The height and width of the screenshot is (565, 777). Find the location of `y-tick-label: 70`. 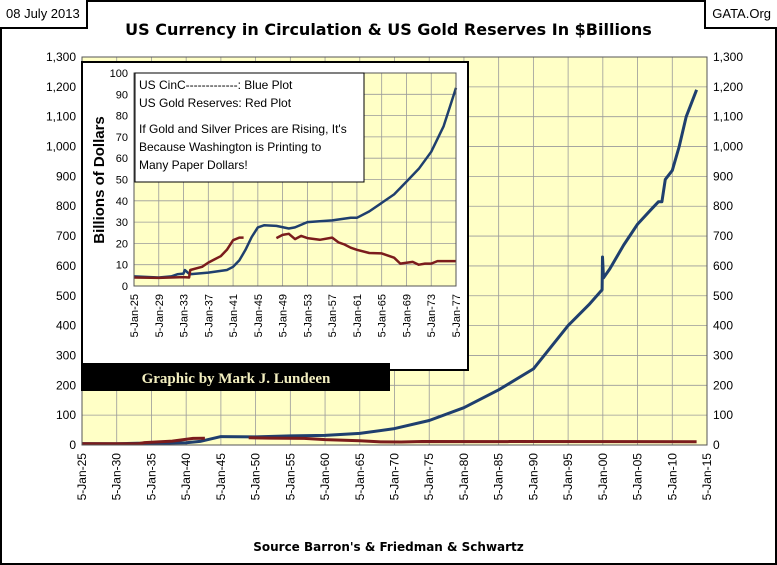

y-tick-label: 70 is located at coordinates (122, 138).